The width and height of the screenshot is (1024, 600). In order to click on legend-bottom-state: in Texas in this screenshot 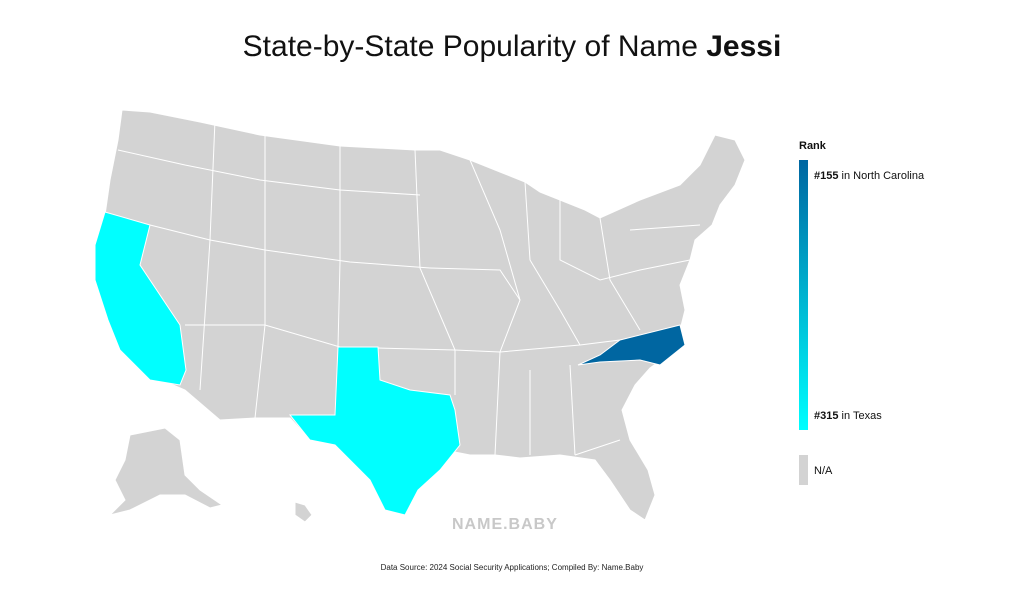, I will do `click(860, 416)`.